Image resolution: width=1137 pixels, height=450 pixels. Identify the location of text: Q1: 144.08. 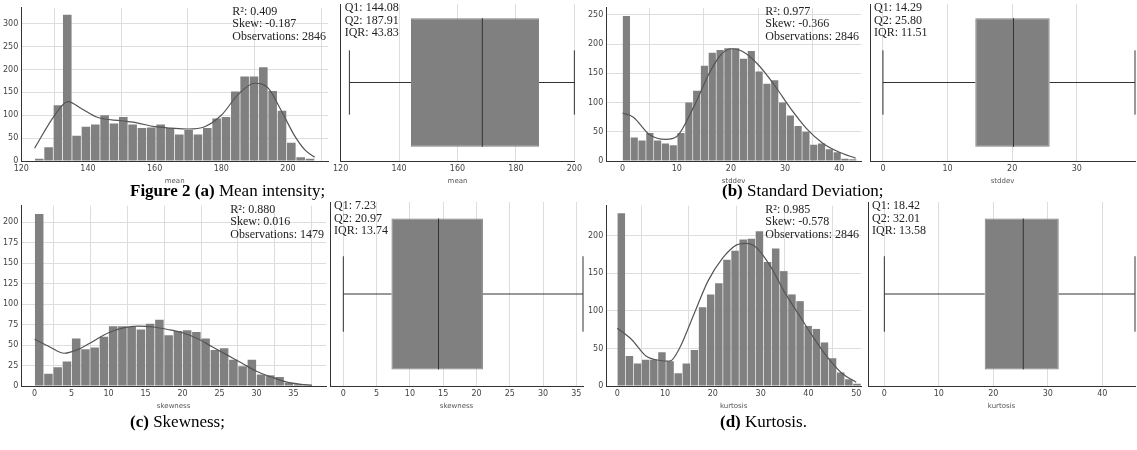
(371, 7).